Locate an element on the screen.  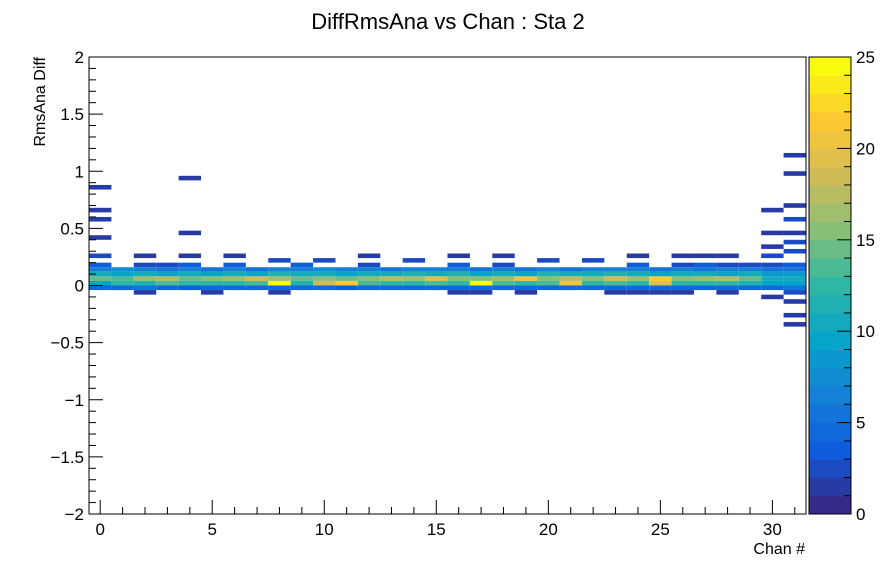
y-axis-title: RmsAna Diff is located at coordinates (40, 101).